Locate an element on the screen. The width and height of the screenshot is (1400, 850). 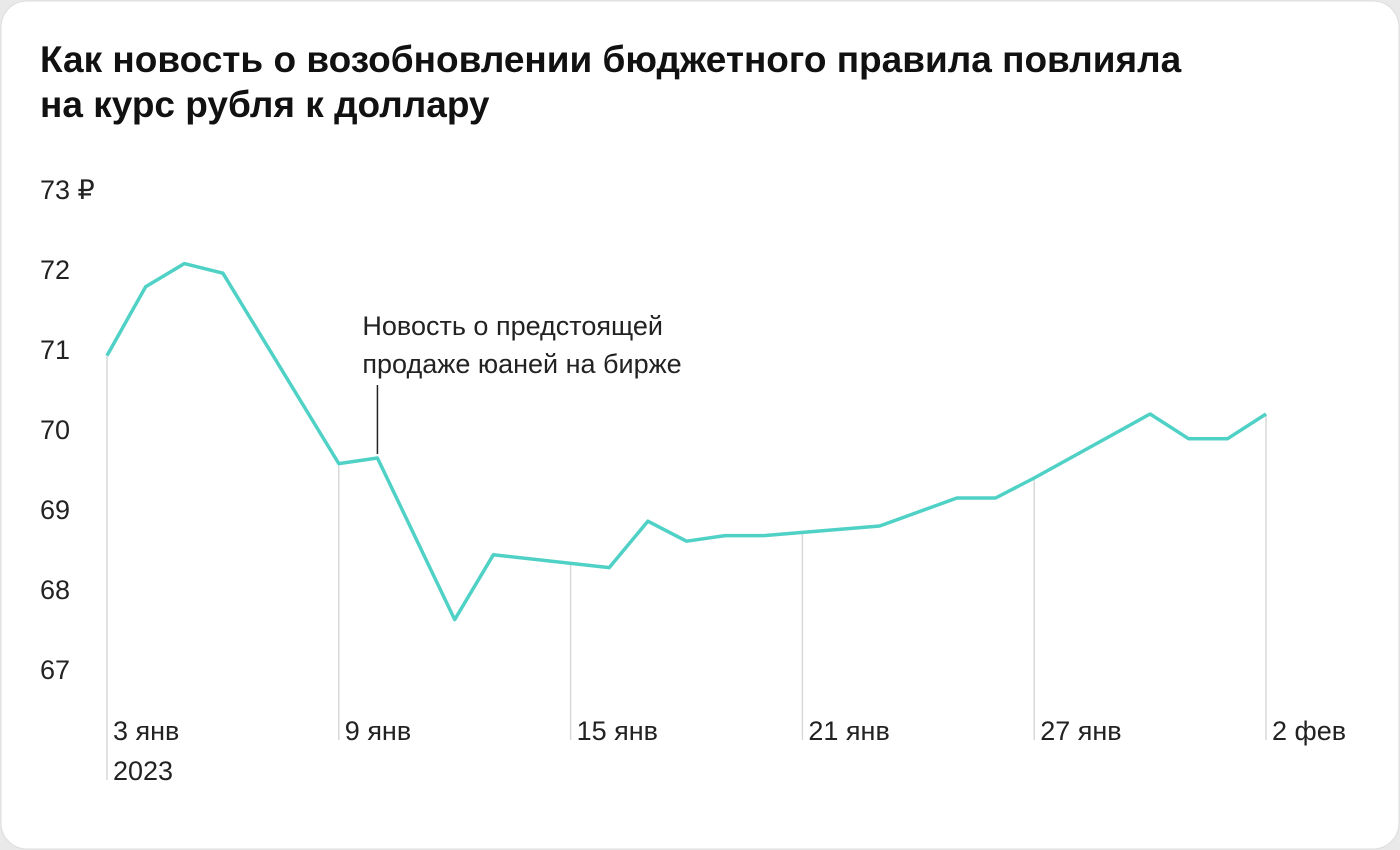
x-tick-label: 21 янв is located at coordinates (848, 731).